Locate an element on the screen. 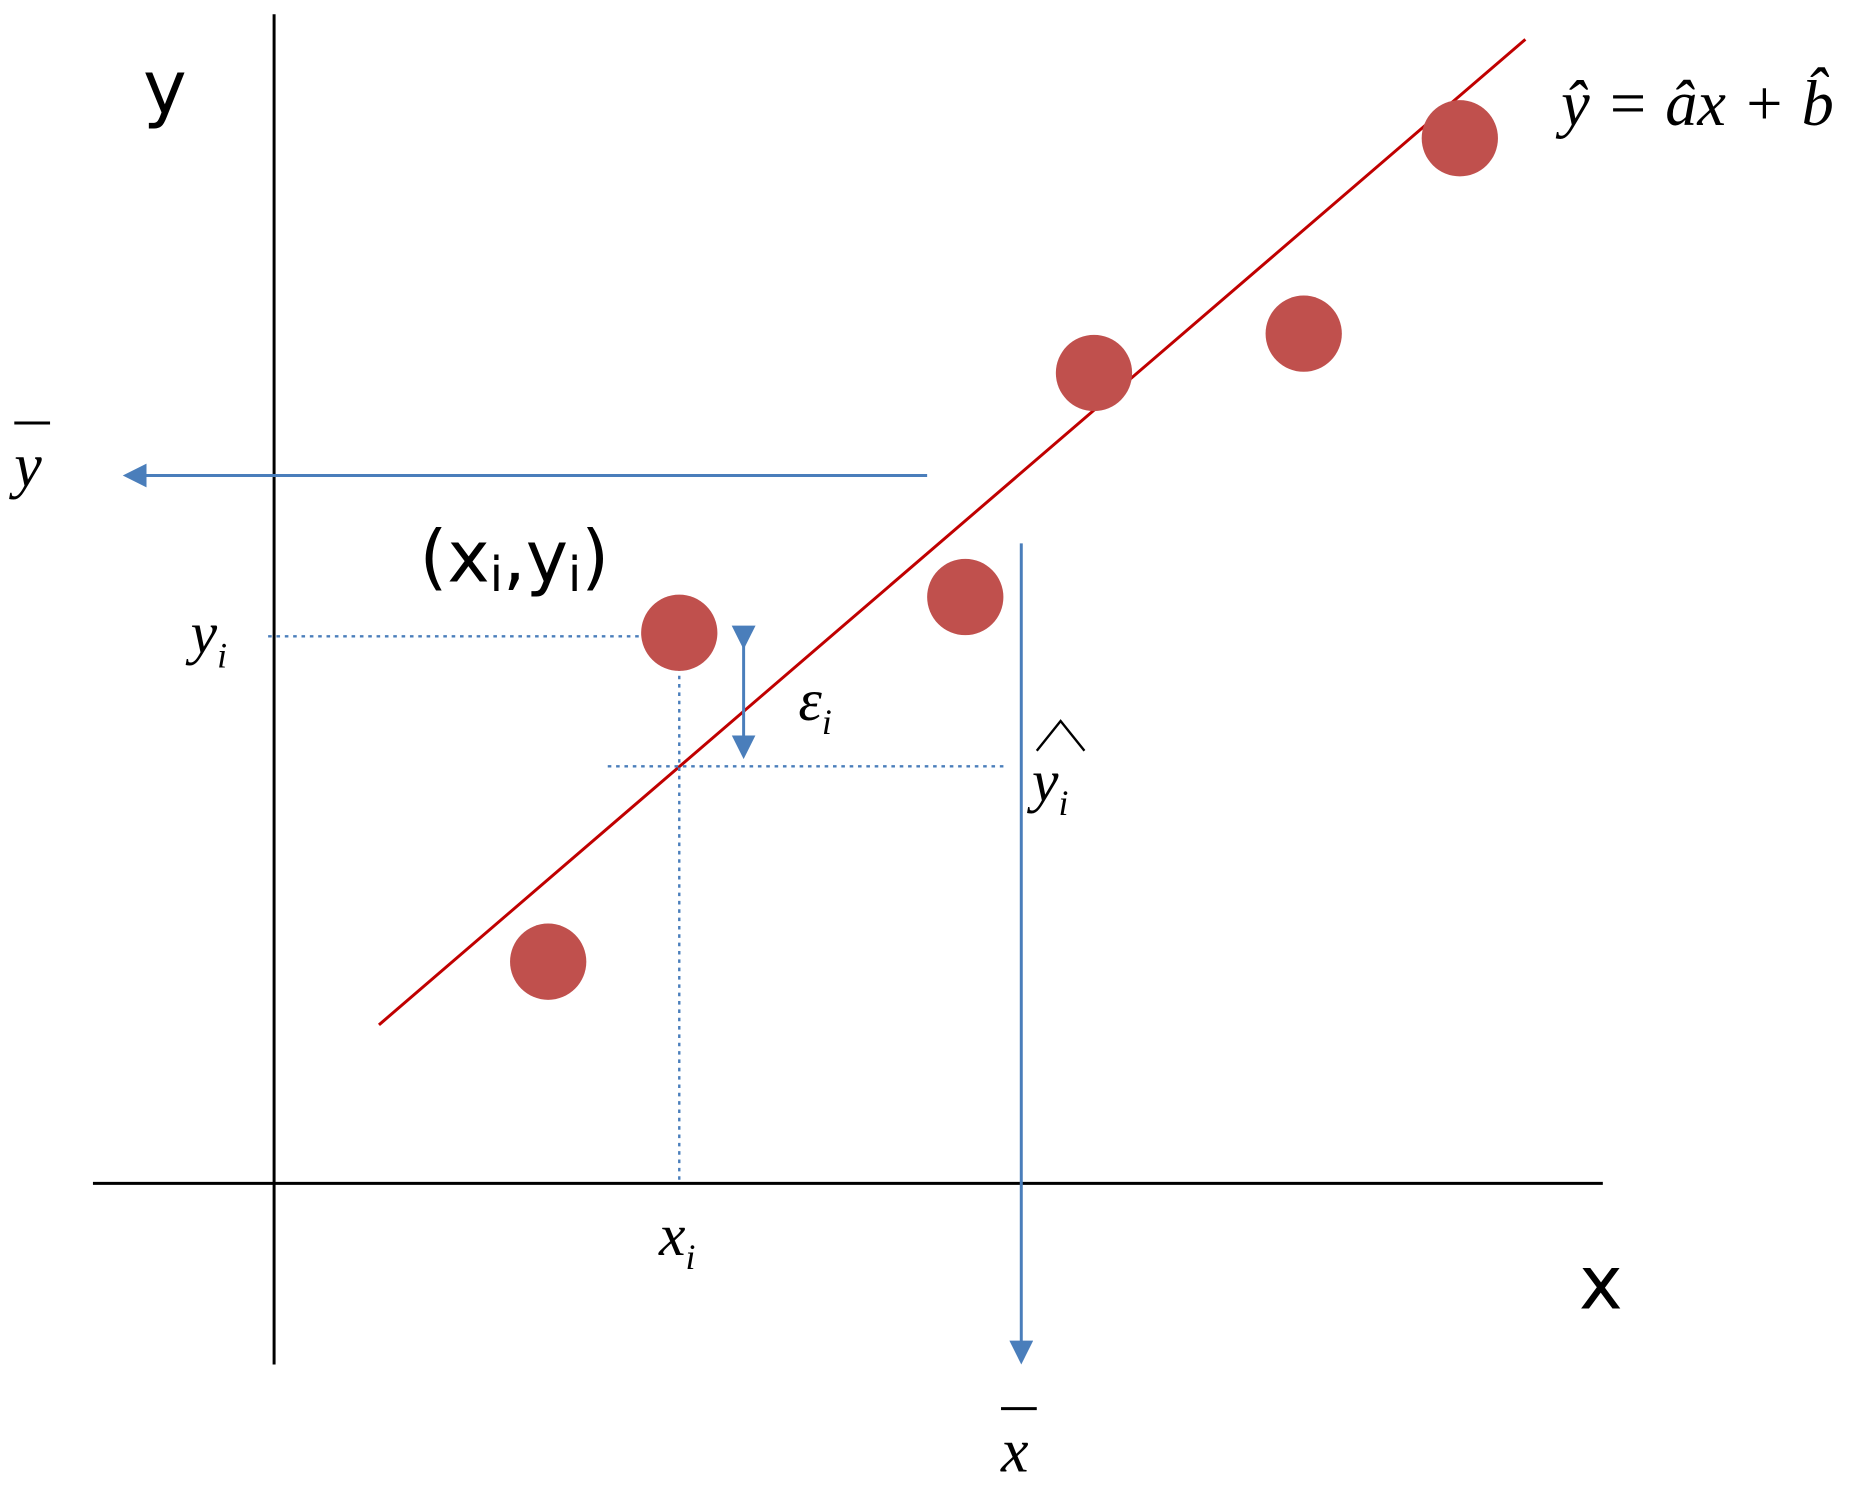  y-hat-i-label: yi is located at coordinates (1047, 785).